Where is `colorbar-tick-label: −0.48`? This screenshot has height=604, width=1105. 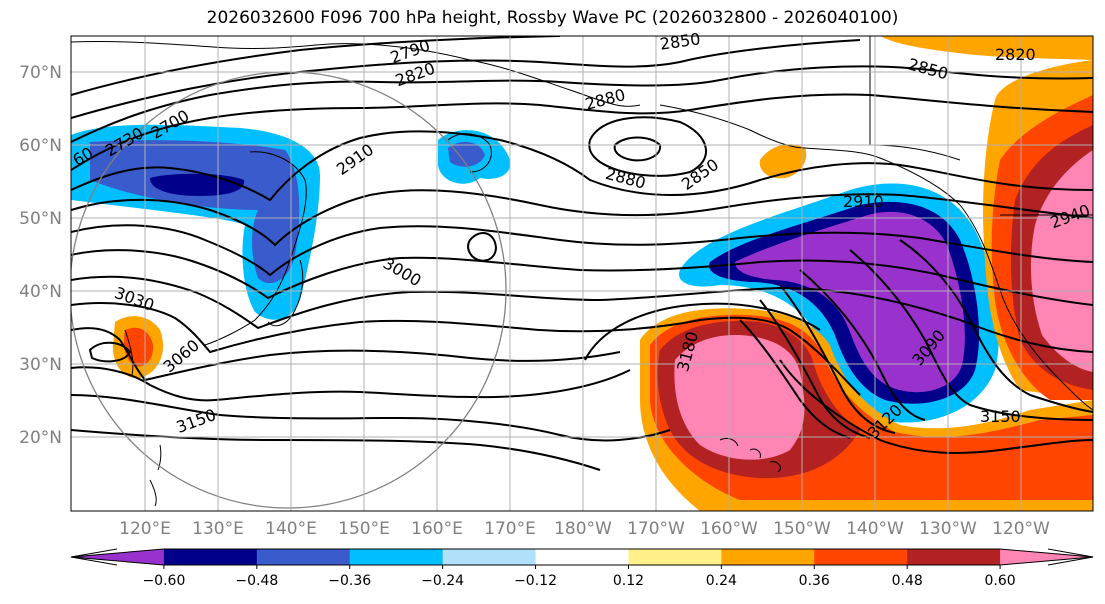 colorbar-tick-label: −0.48 is located at coordinates (256, 581).